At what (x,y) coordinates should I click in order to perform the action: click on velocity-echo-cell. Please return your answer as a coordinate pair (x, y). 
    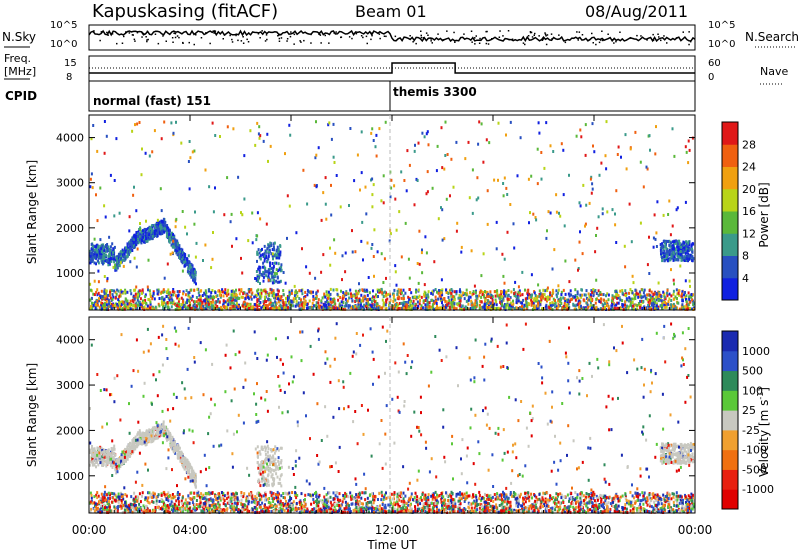
    Looking at the image, I should click on (159, 426).